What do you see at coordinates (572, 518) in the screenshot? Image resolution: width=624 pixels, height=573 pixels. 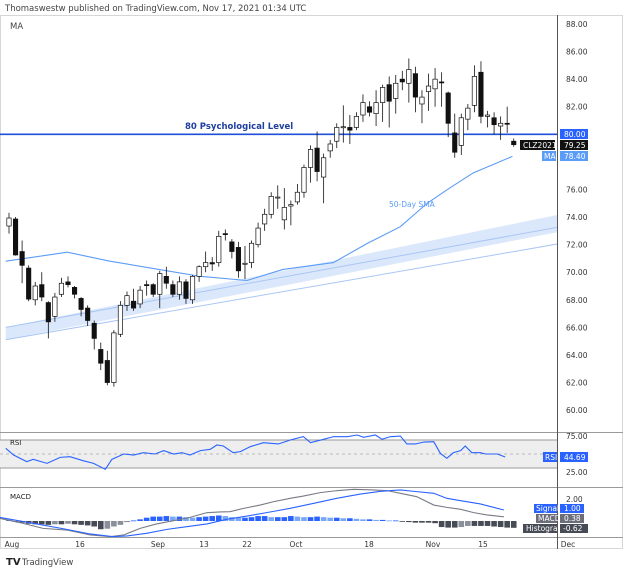 I see `svg-text: 0.38` at bounding box center [572, 518].